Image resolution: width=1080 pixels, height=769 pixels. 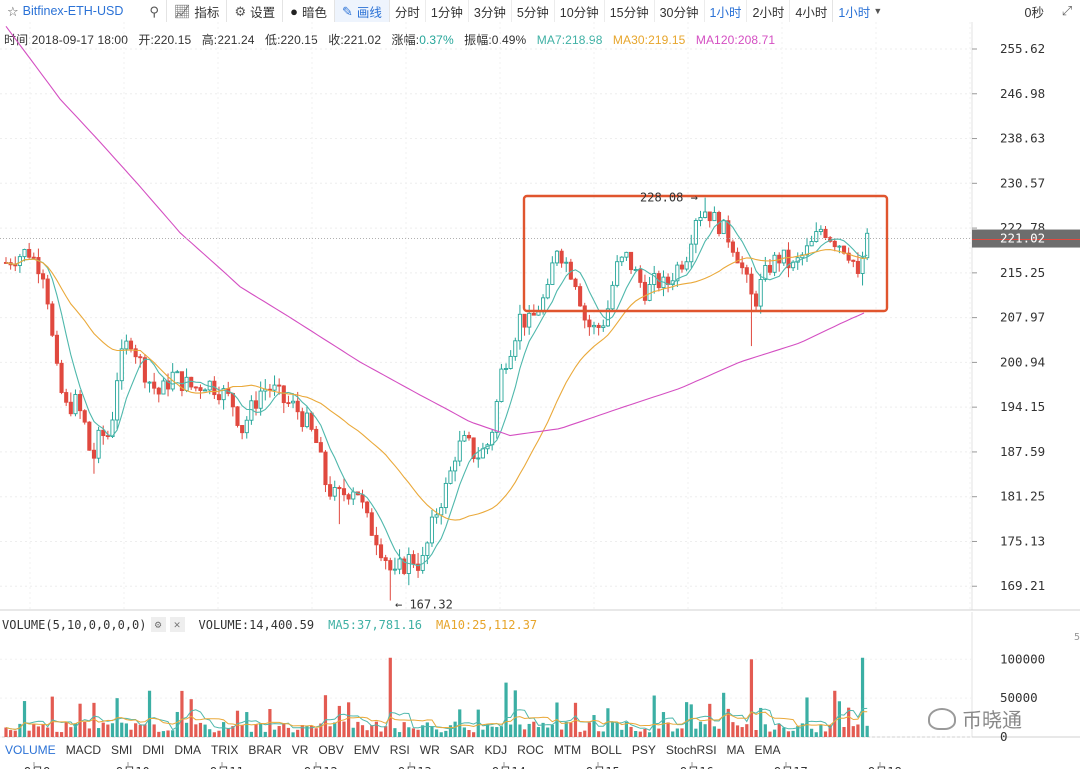 I want to click on indicator-tab-ema: EMA, so click(x=767, y=750).